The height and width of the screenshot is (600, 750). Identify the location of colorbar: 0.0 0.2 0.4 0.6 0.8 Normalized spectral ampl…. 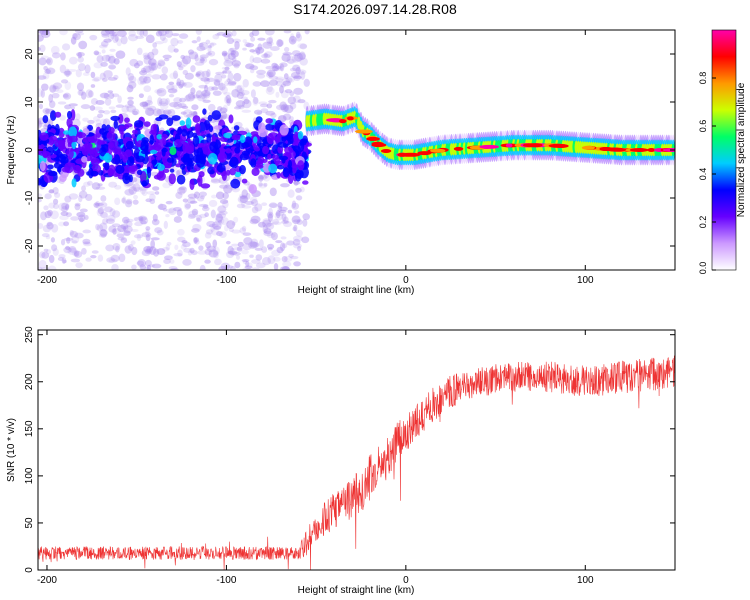
(722, 151).